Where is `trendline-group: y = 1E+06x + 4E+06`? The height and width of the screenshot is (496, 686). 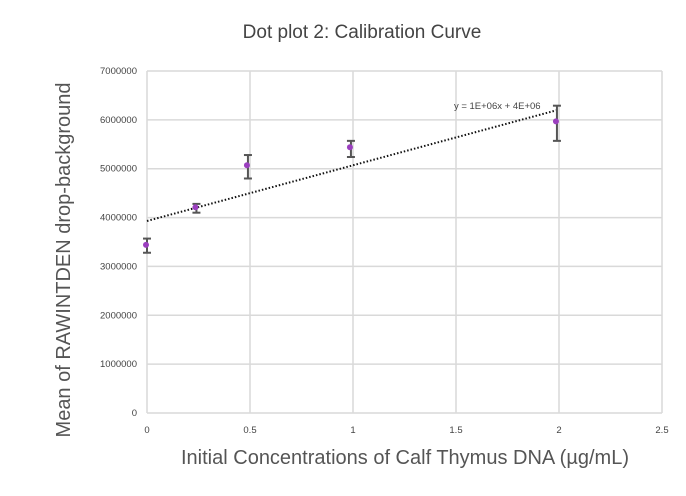 trendline-group: y = 1E+06x + 4E+06 is located at coordinates (353, 161).